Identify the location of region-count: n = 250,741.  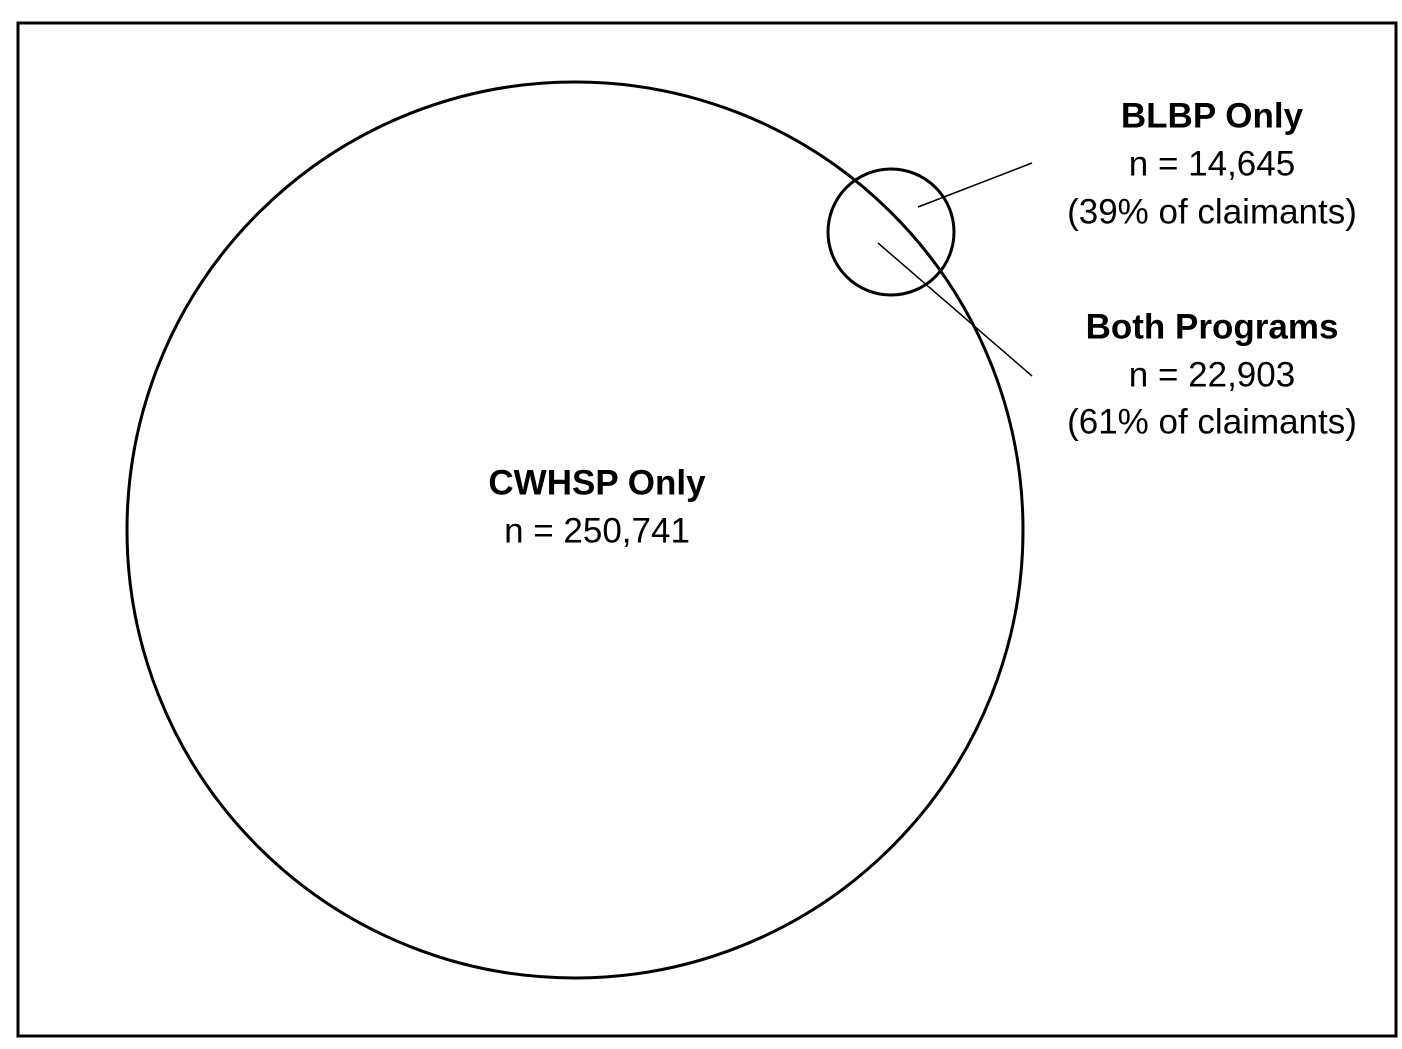
(597, 530).